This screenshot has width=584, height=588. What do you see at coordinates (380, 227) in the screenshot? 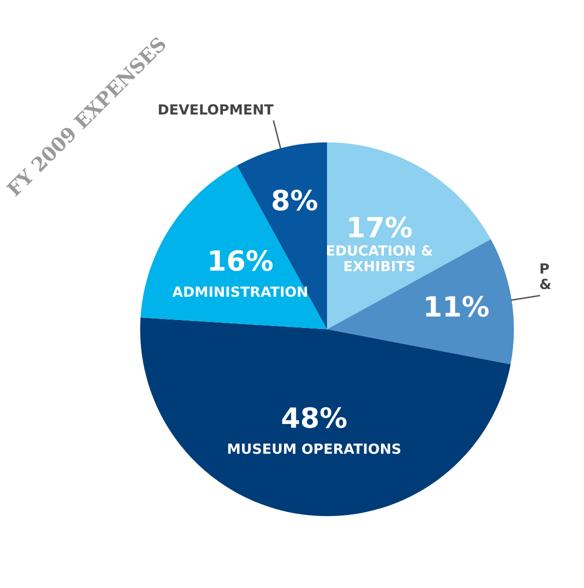
I see `data-label: 17%` at bounding box center [380, 227].